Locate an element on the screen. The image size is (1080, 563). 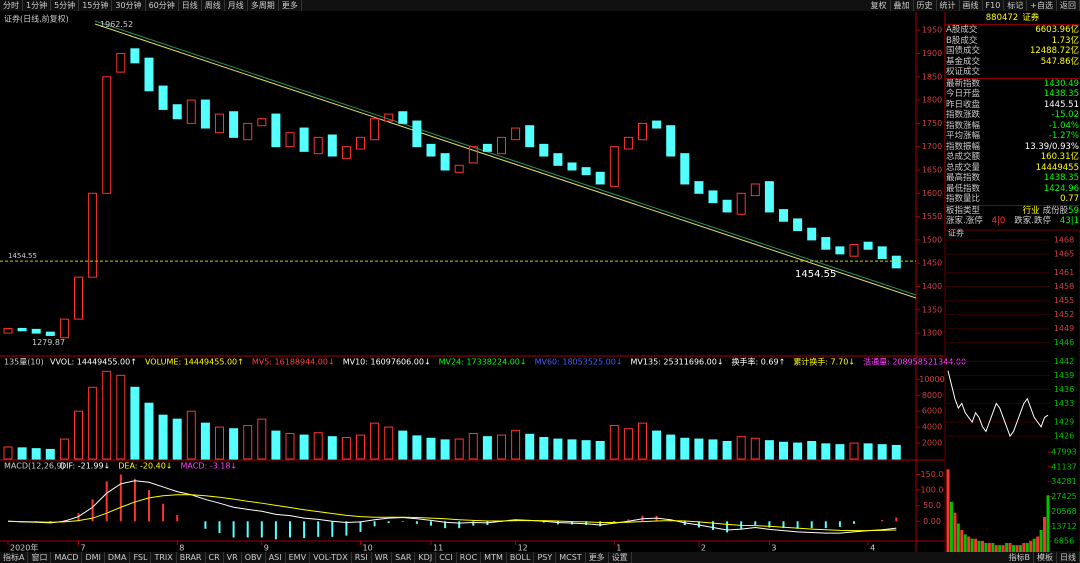
y-tick-label: 1433 is located at coordinates (1064, 403).